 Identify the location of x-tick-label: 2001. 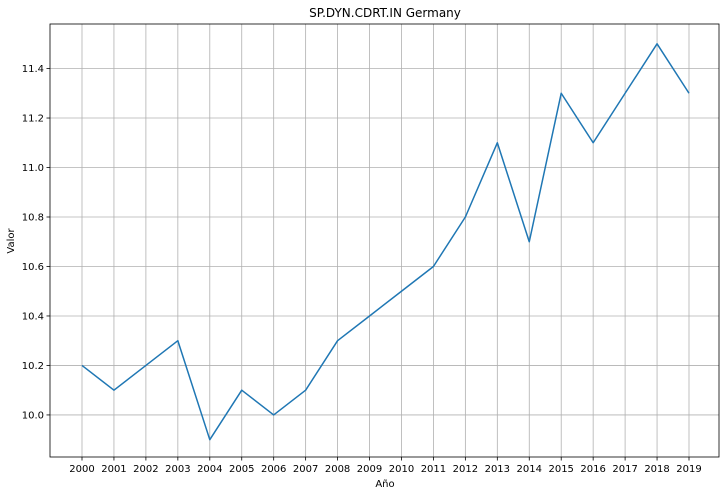
(113, 469).